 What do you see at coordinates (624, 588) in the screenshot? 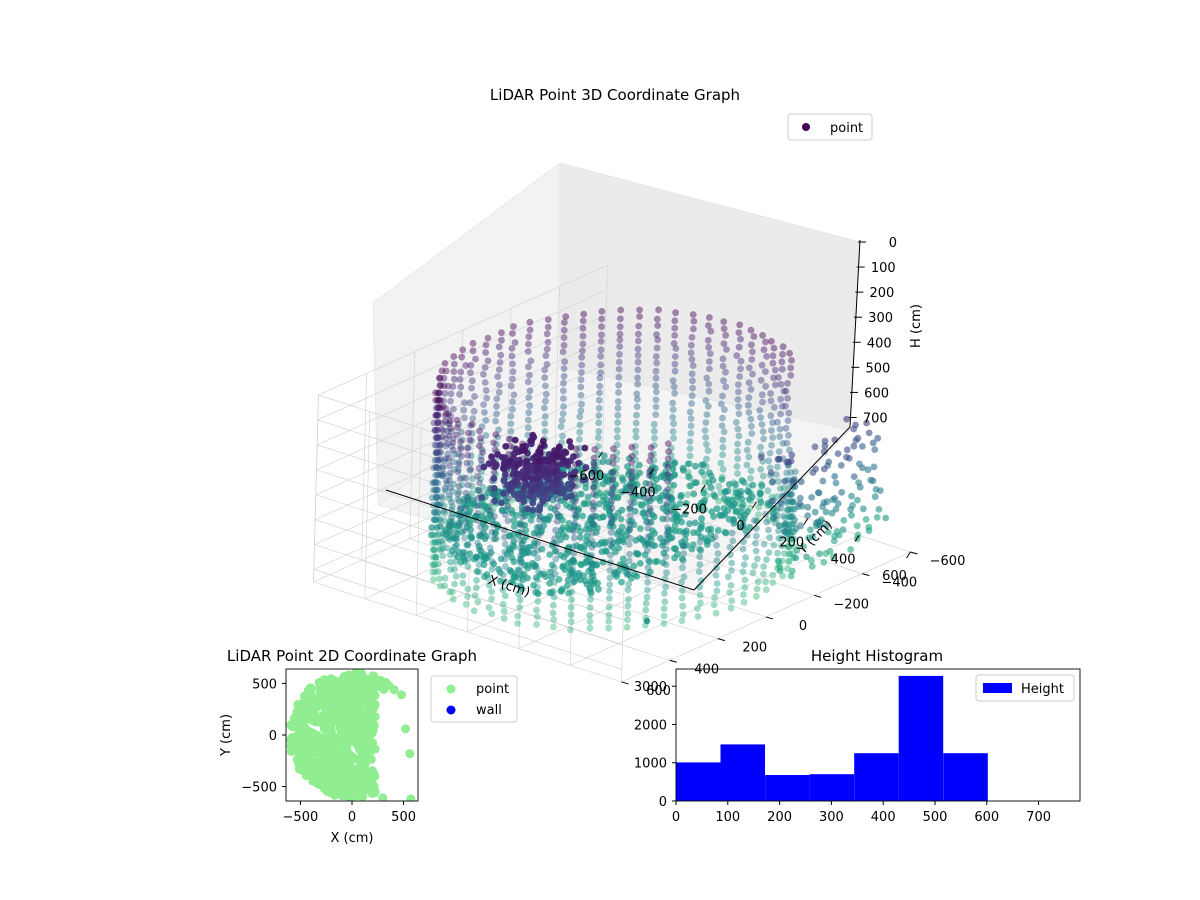
I see `grid-line-3d` at bounding box center [624, 588].